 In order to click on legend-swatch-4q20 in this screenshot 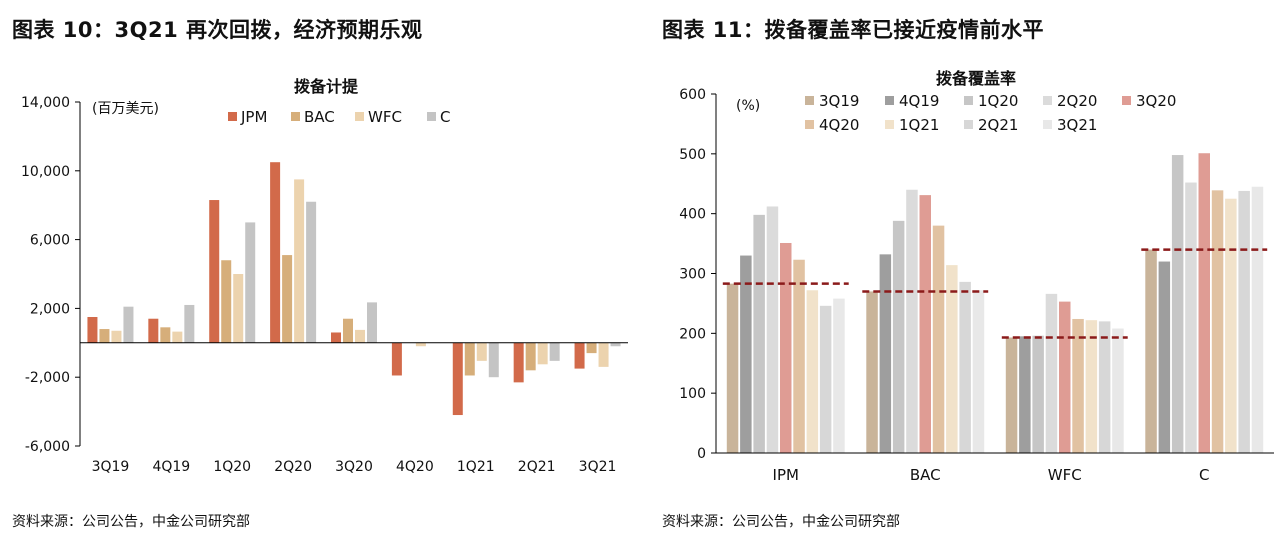, I will do `click(809, 124)`.